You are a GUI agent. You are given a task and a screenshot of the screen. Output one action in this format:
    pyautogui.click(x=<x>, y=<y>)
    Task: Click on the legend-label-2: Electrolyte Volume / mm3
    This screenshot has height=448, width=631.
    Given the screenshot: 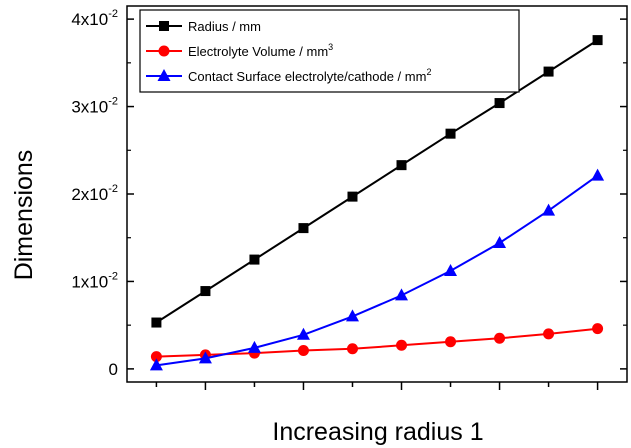 What is the action you would take?
    pyautogui.click(x=260, y=50)
    